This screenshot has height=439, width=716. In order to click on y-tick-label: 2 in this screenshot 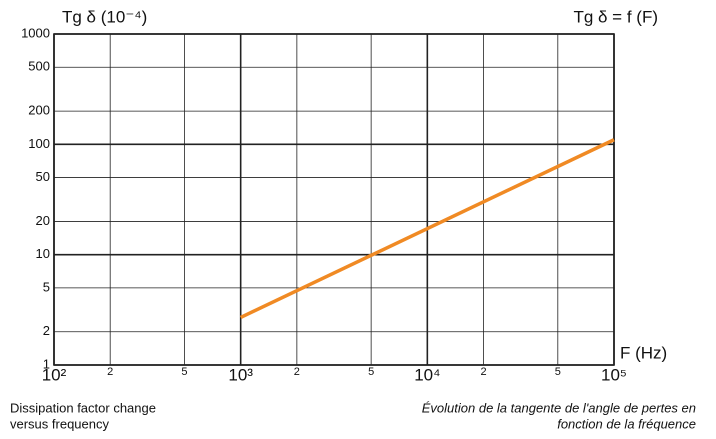, I will do `click(46, 330)`.